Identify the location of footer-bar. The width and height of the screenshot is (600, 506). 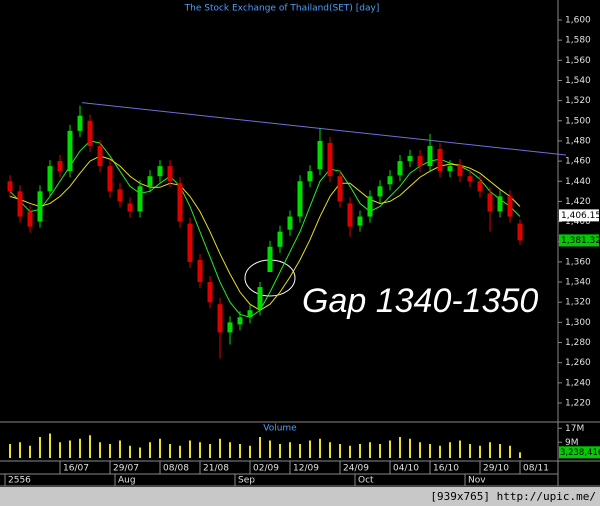
(300, 496).